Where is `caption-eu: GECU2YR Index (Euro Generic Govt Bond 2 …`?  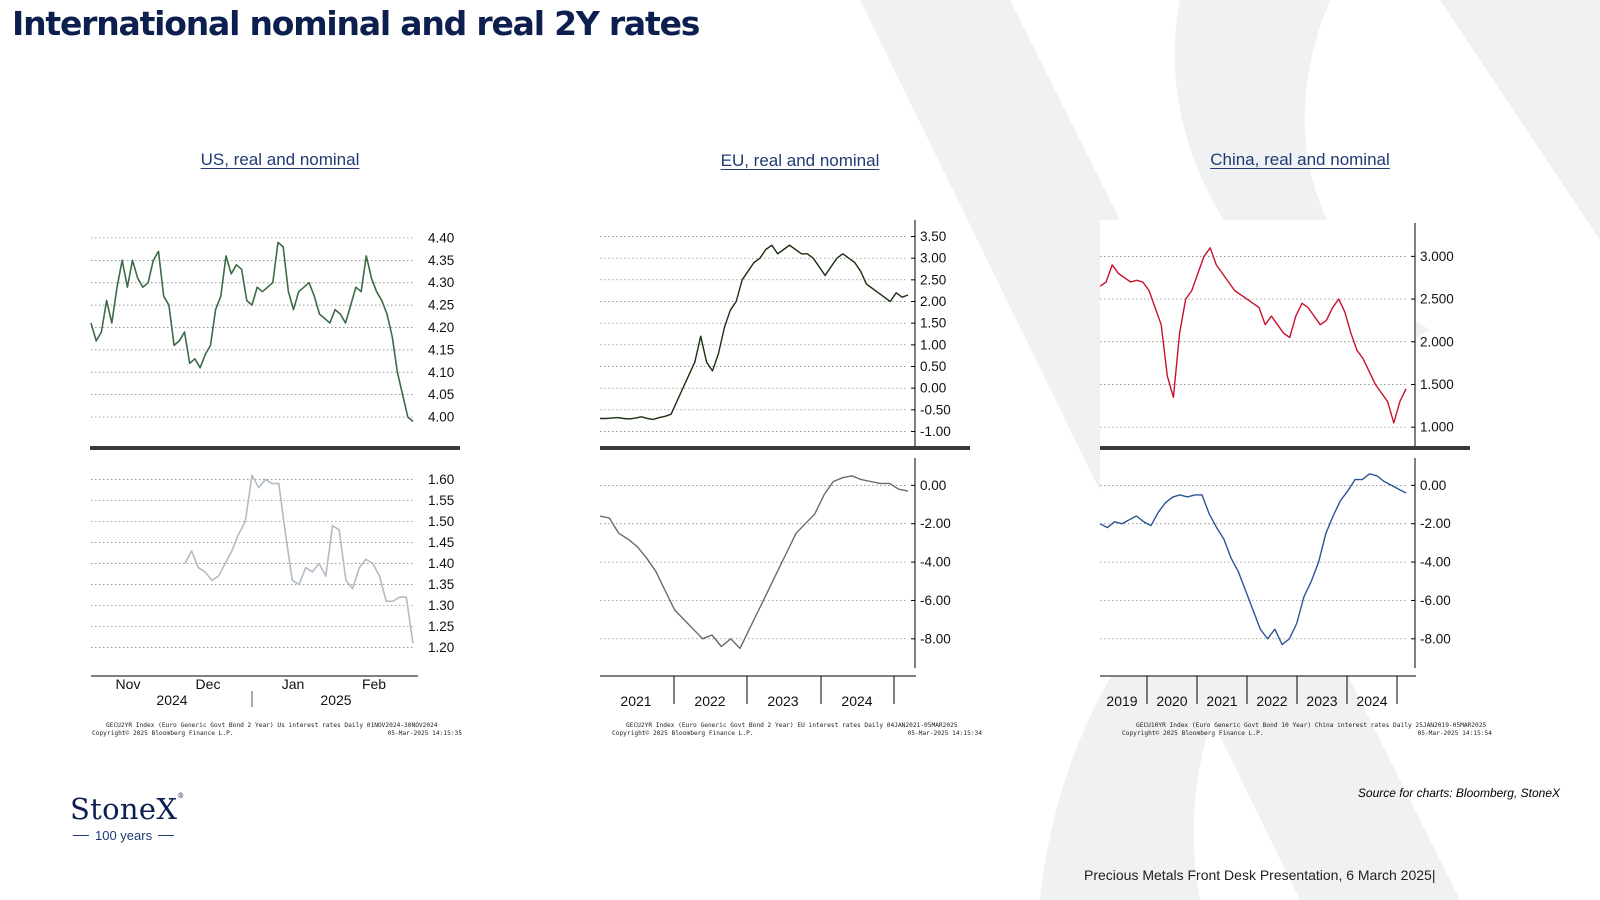 caption-eu: GECU2YR Index (Euro Generic Govt Bond 2 … is located at coordinates (797, 730).